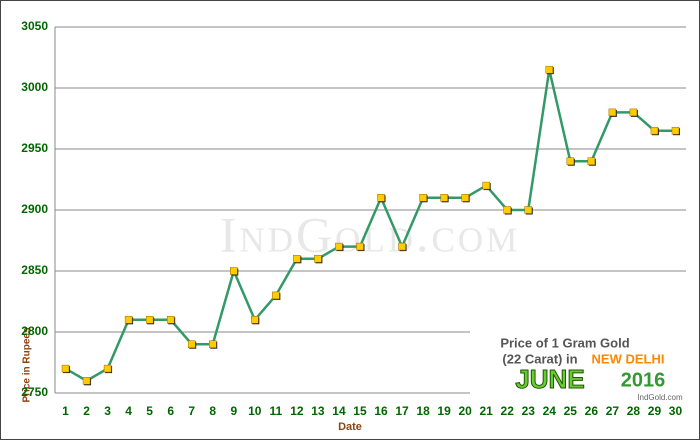 The height and width of the screenshot is (440, 700). I want to click on x-tick-label: 17, so click(402, 411).